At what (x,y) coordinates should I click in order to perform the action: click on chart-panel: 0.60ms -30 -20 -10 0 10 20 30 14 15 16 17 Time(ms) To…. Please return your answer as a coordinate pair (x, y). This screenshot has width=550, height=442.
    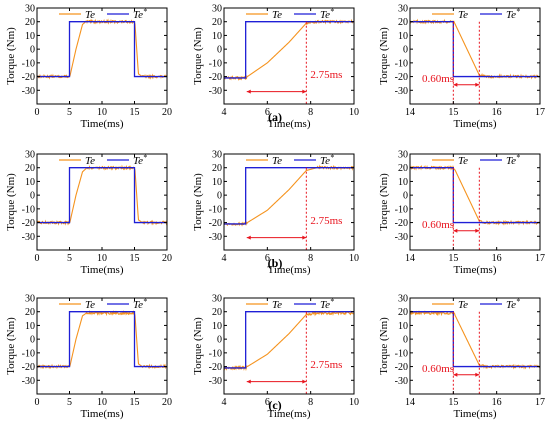
    Looking at the image, I should click on (461, 67).